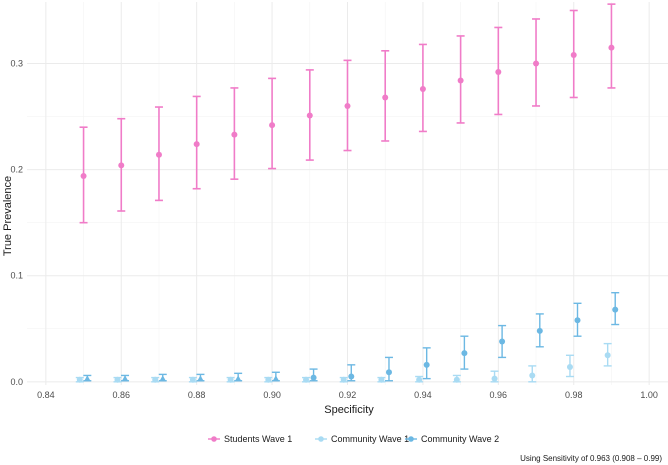 Image resolution: width=668 pixels, height=465 pixels. Describe the element at coordinates (649, 395) in the screenshot. I see `x-tick-label: 1.00` at that location.